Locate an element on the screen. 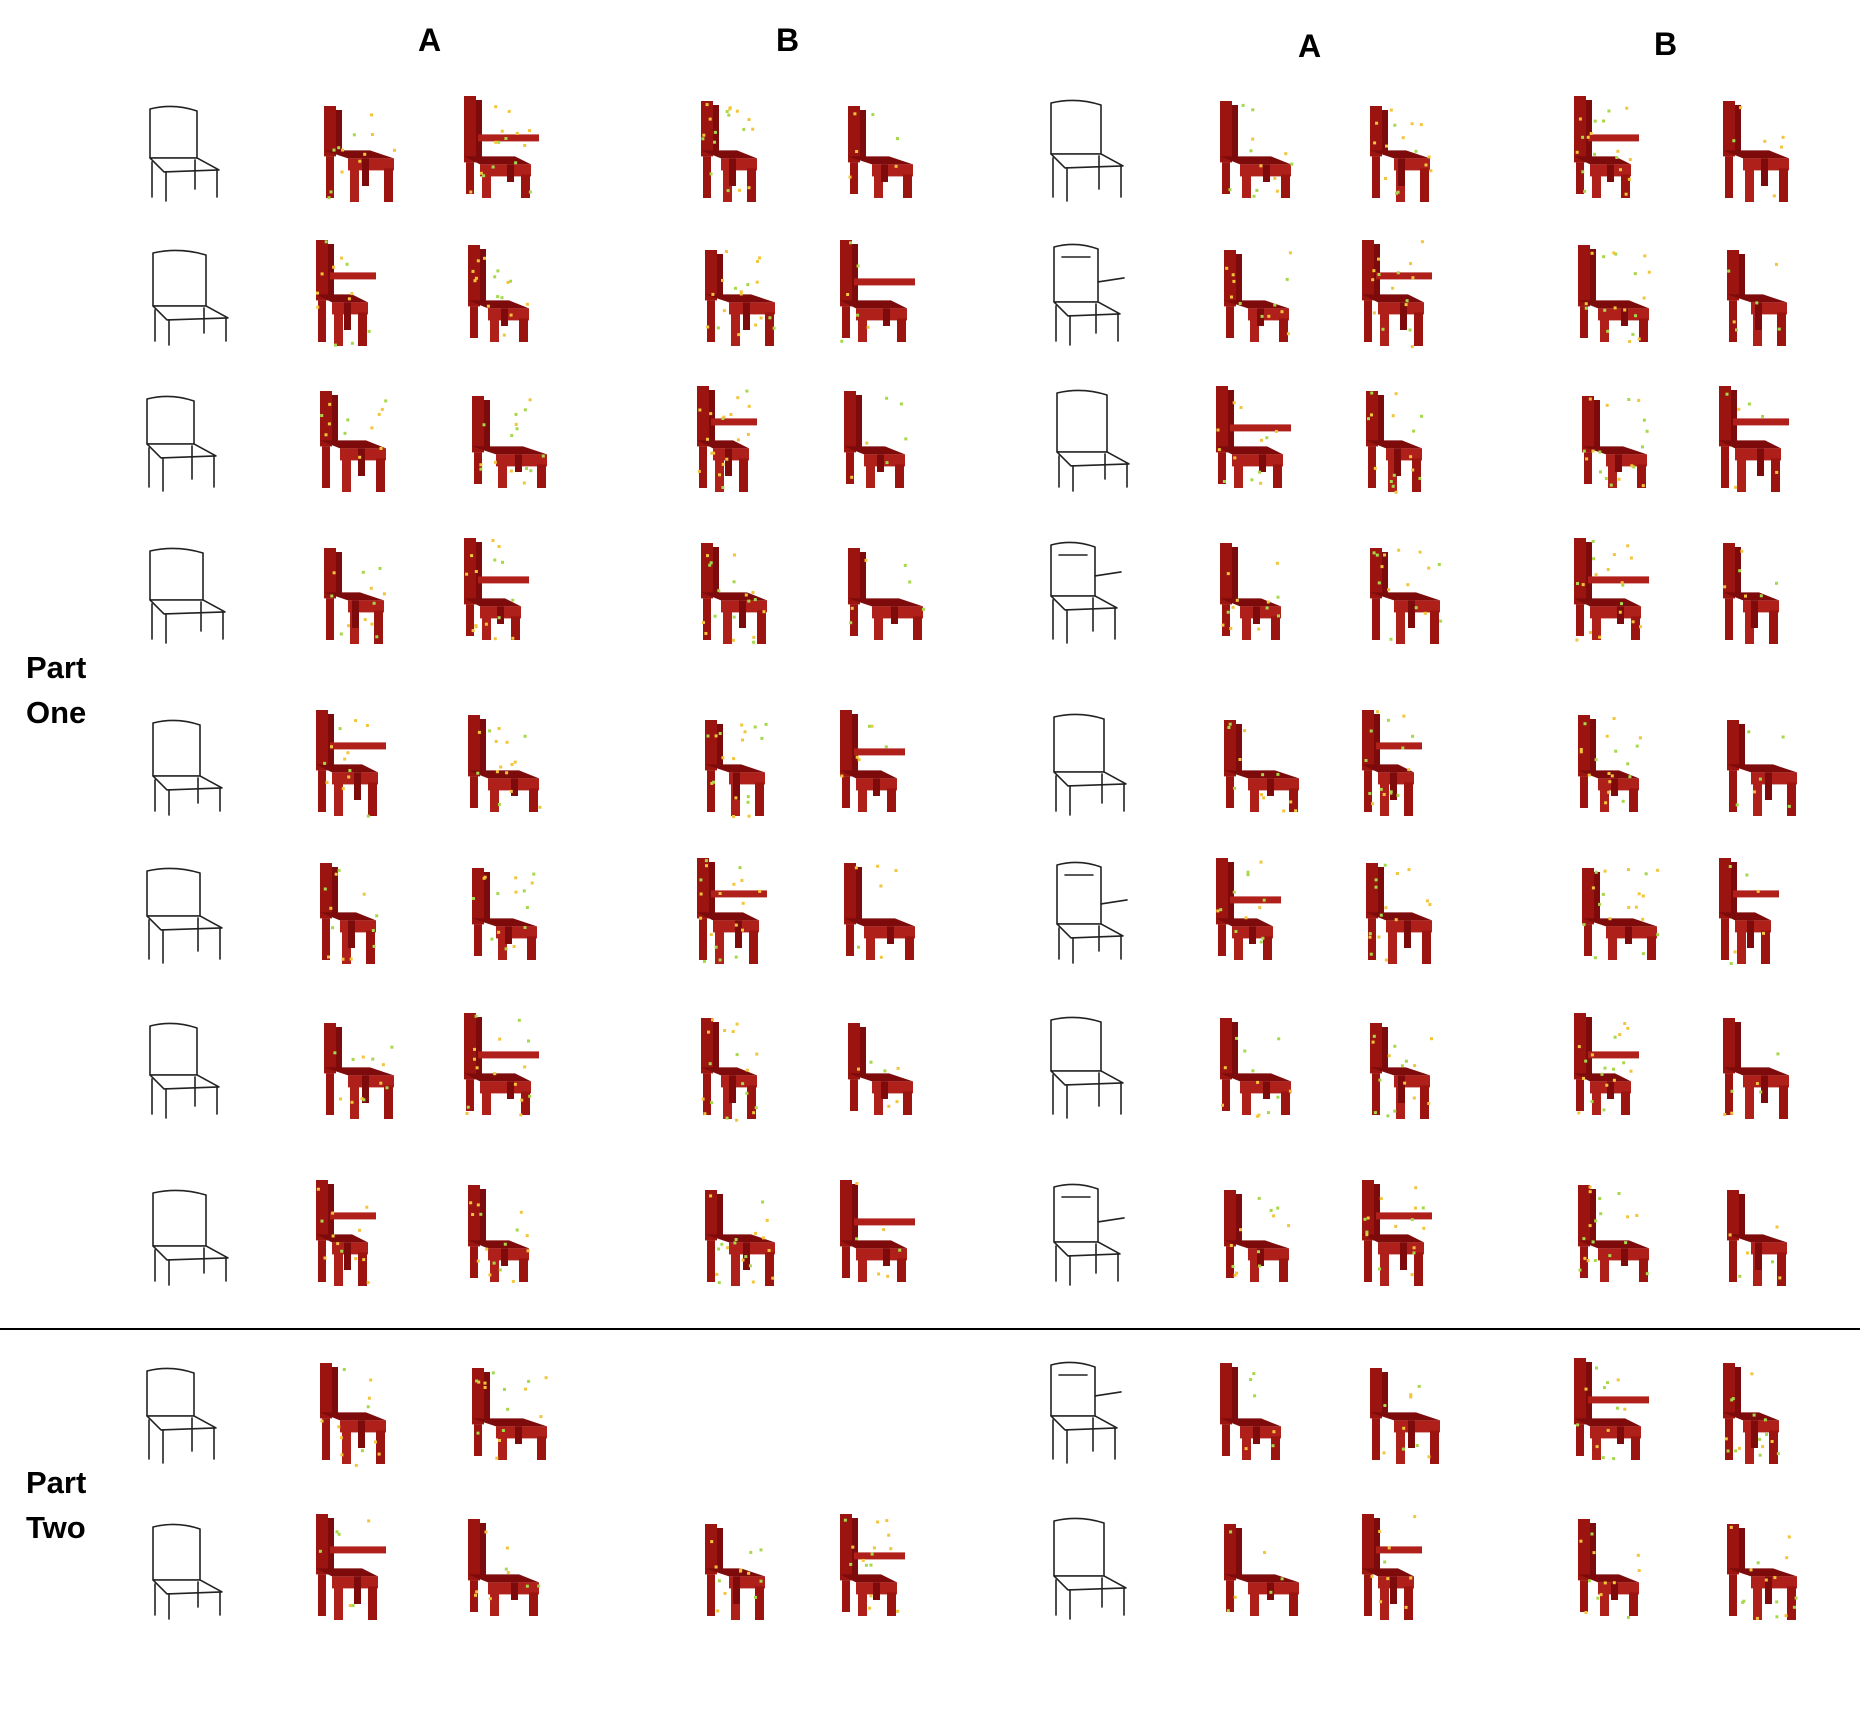 The image size is (1872, 1721). sketch-cell-r9-sketch-left is located at coordinates (181, 1415).